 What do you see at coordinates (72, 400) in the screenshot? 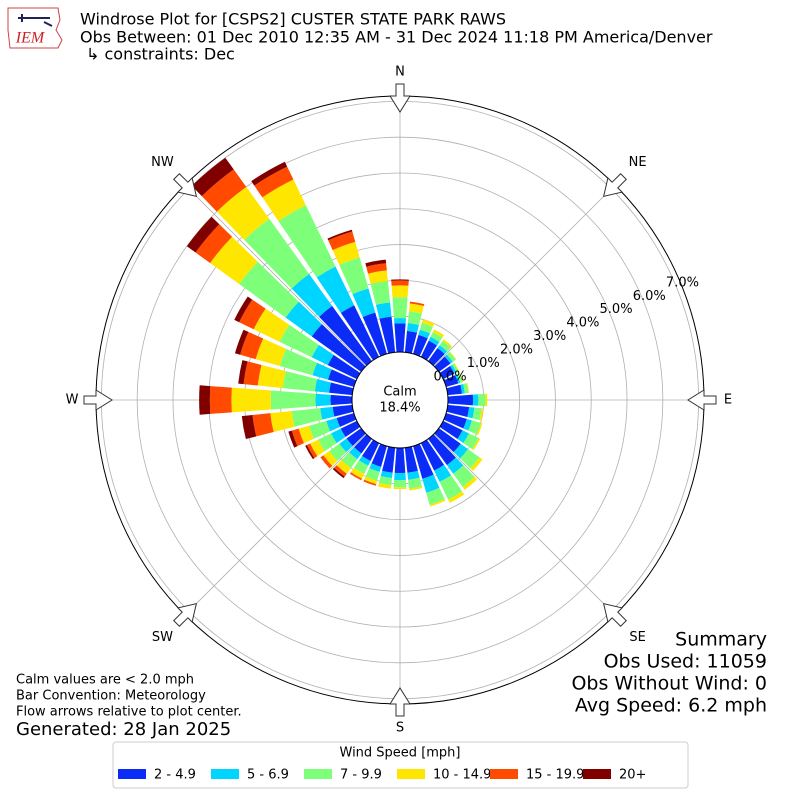
I see `direction-label: W` at bounding box center [72, 400].